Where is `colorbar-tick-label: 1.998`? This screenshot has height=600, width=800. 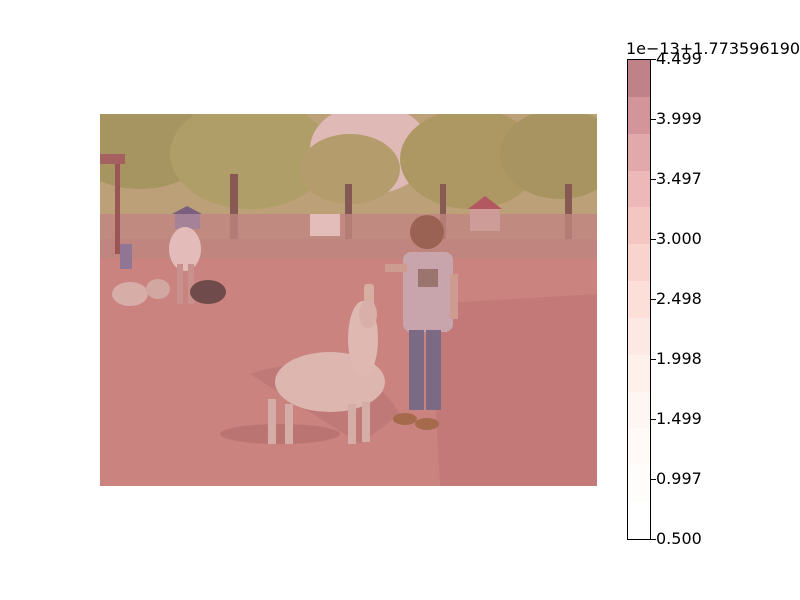
colorbar-tick-label: 1.998 is located at coordinates (679, 358).